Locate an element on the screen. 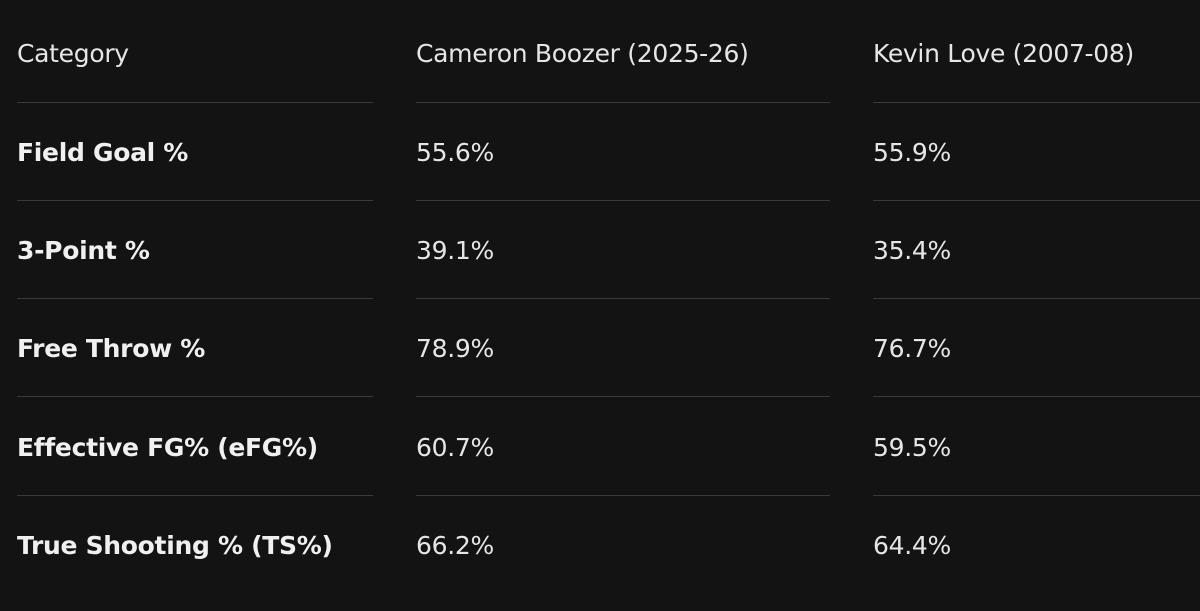 This screenshot has height=611, width=1200. category-cell: Free Throw % is located at coordinates (111, 349).